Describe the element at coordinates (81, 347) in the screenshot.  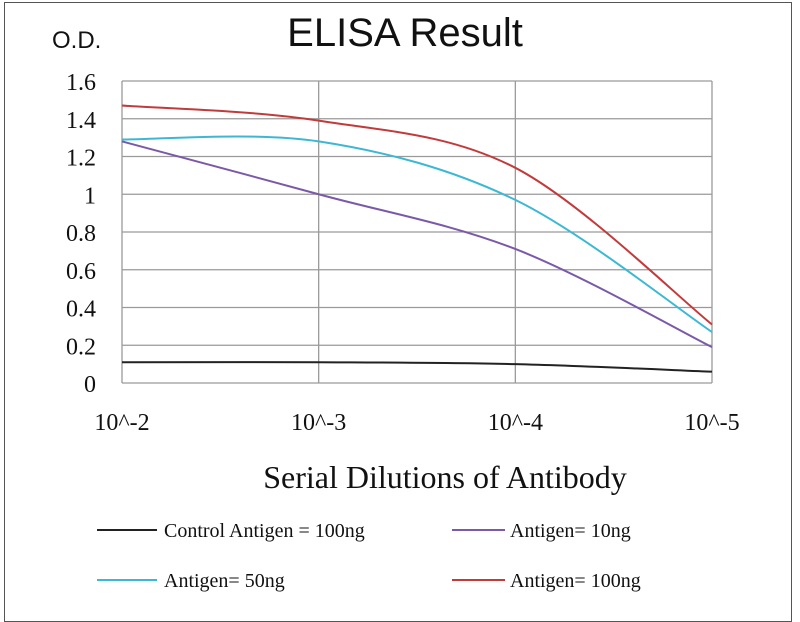
I see `y-tick-label: 0.2` at that location.